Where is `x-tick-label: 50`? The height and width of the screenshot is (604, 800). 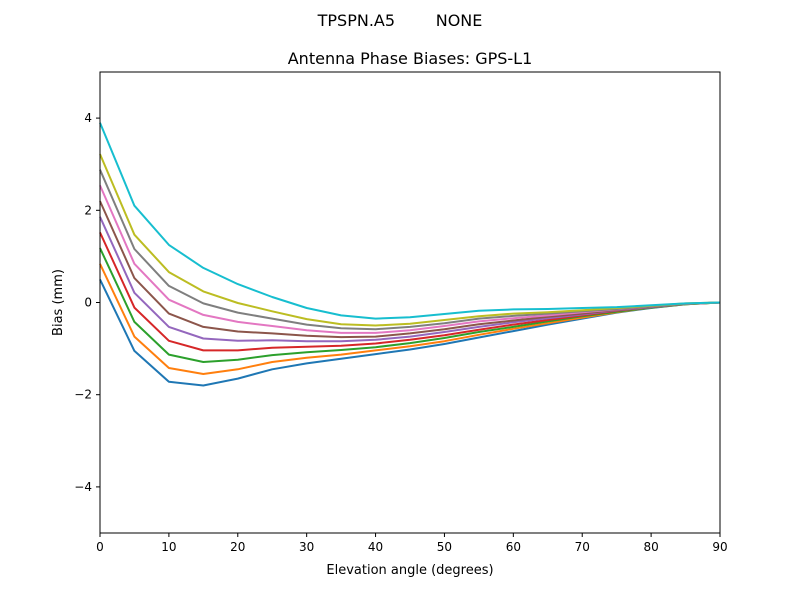 x-tick-label: 50 is located at coordinates (444, 547).